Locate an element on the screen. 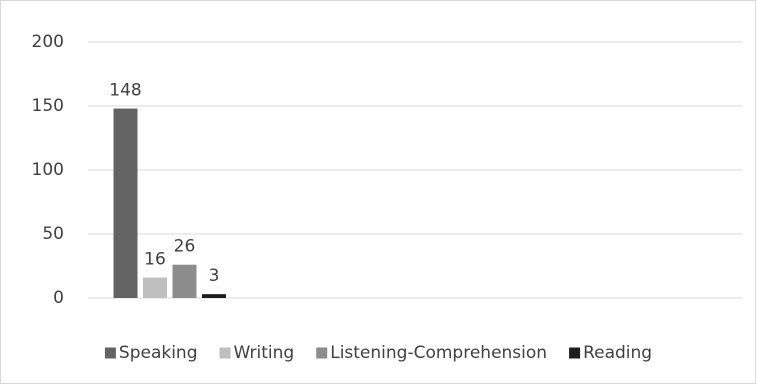 This screenshot has width=757, height=389. data-label: 26 is located at coordinates (185, 247).